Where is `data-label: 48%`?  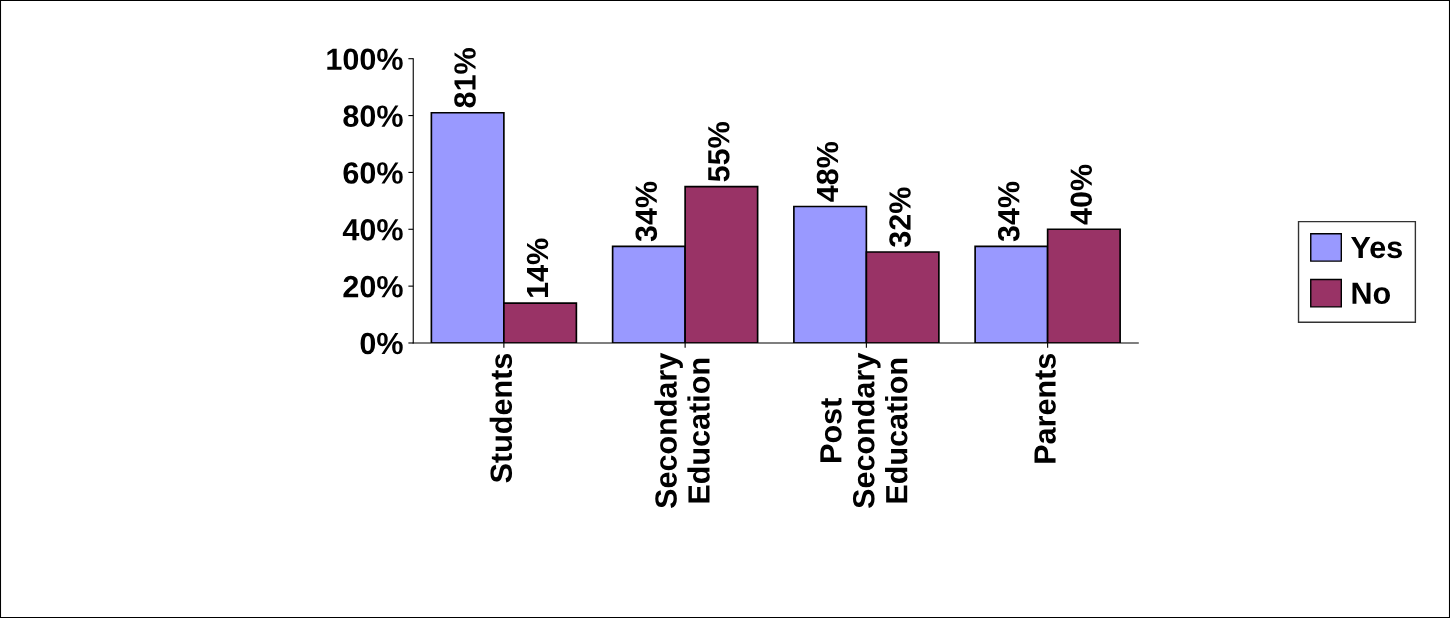
data-label: 48% is located at coordinates (827, 171).